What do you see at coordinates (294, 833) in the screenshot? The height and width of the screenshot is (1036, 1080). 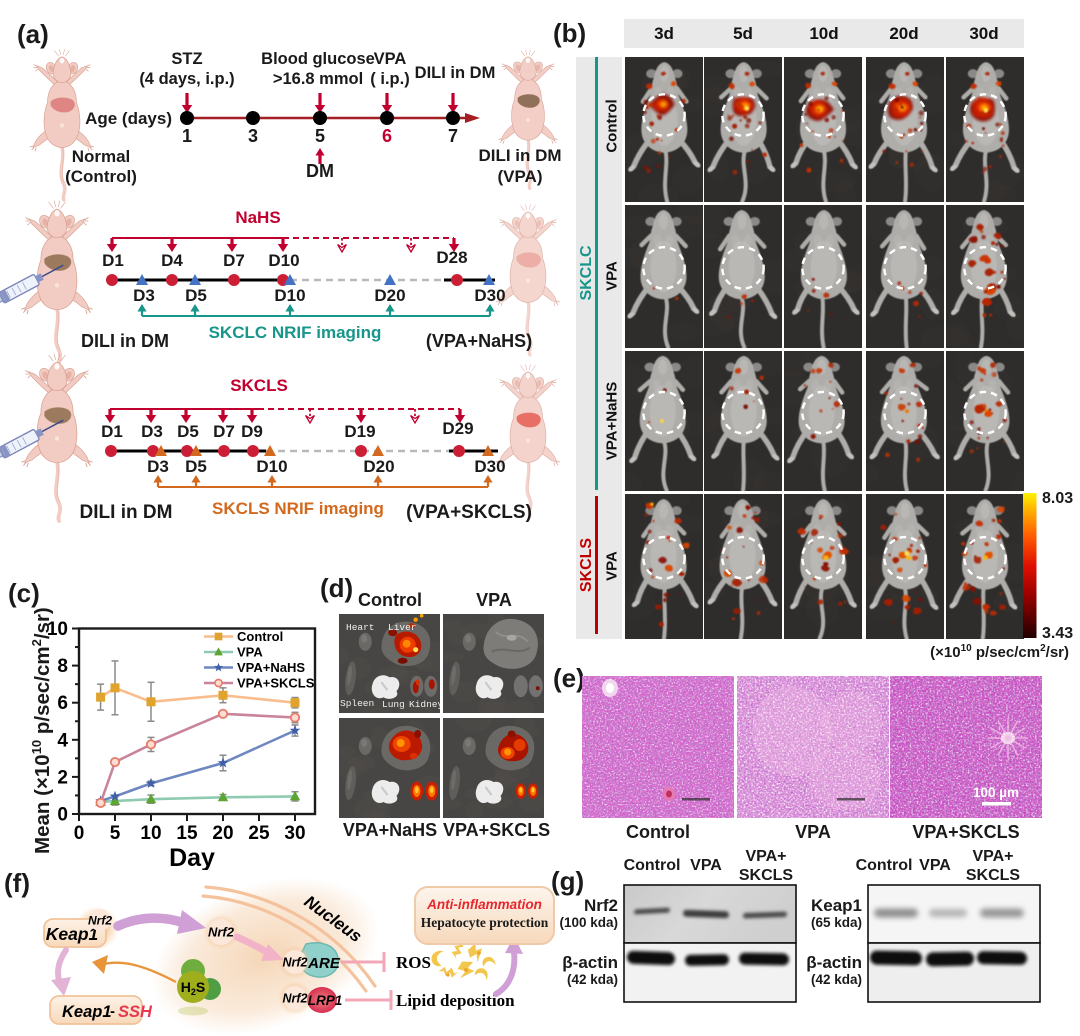 I see `svg-text: 30` at bounding box center [294, 833].